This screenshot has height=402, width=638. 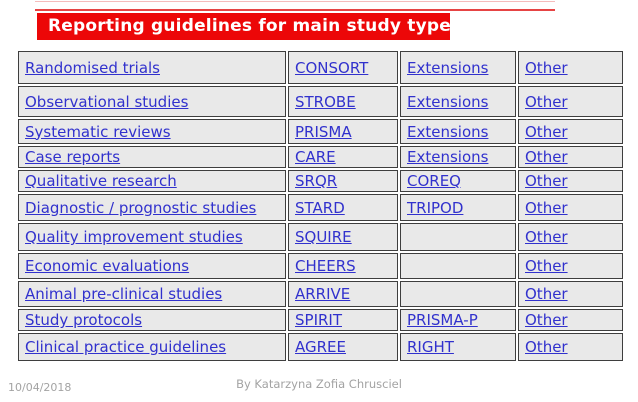 I want to click on study-type-link: Systematic reviews, so click(x=98, y=131).